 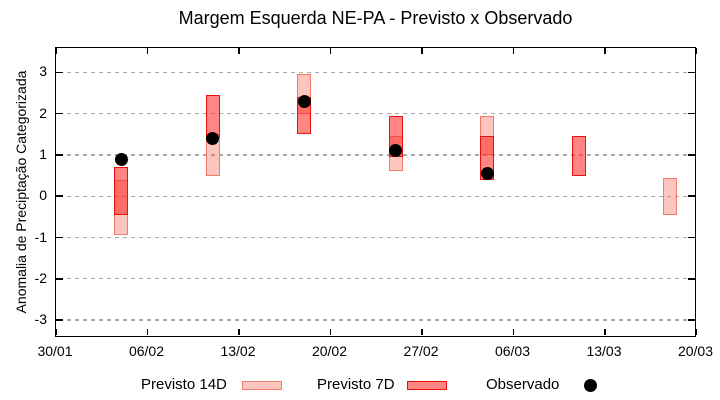 I want to click on y-tick-label: 2, so click(x=43, y=112).